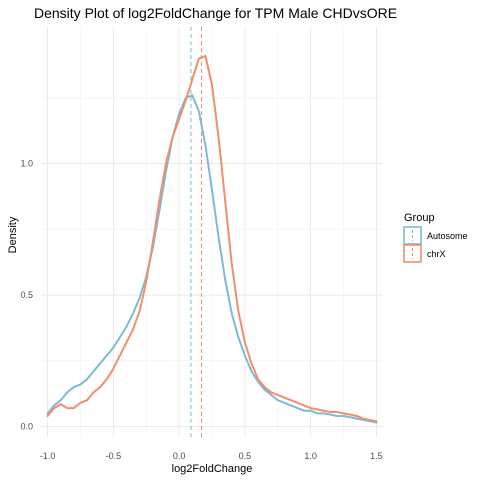 This screenshot has height=480, width=480. I want to click on x-axis-title: log2FoldChange, so click(212, 469).